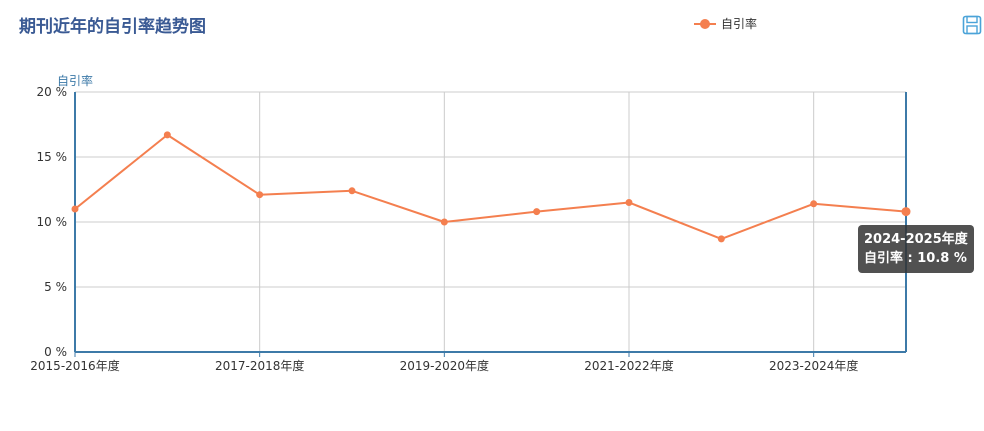 This screenshot has width=984, height=431. Describe the element at coordinates (444, 365) in the screenshot. I see `x-tick-label: 2019-2020年度` at that location.